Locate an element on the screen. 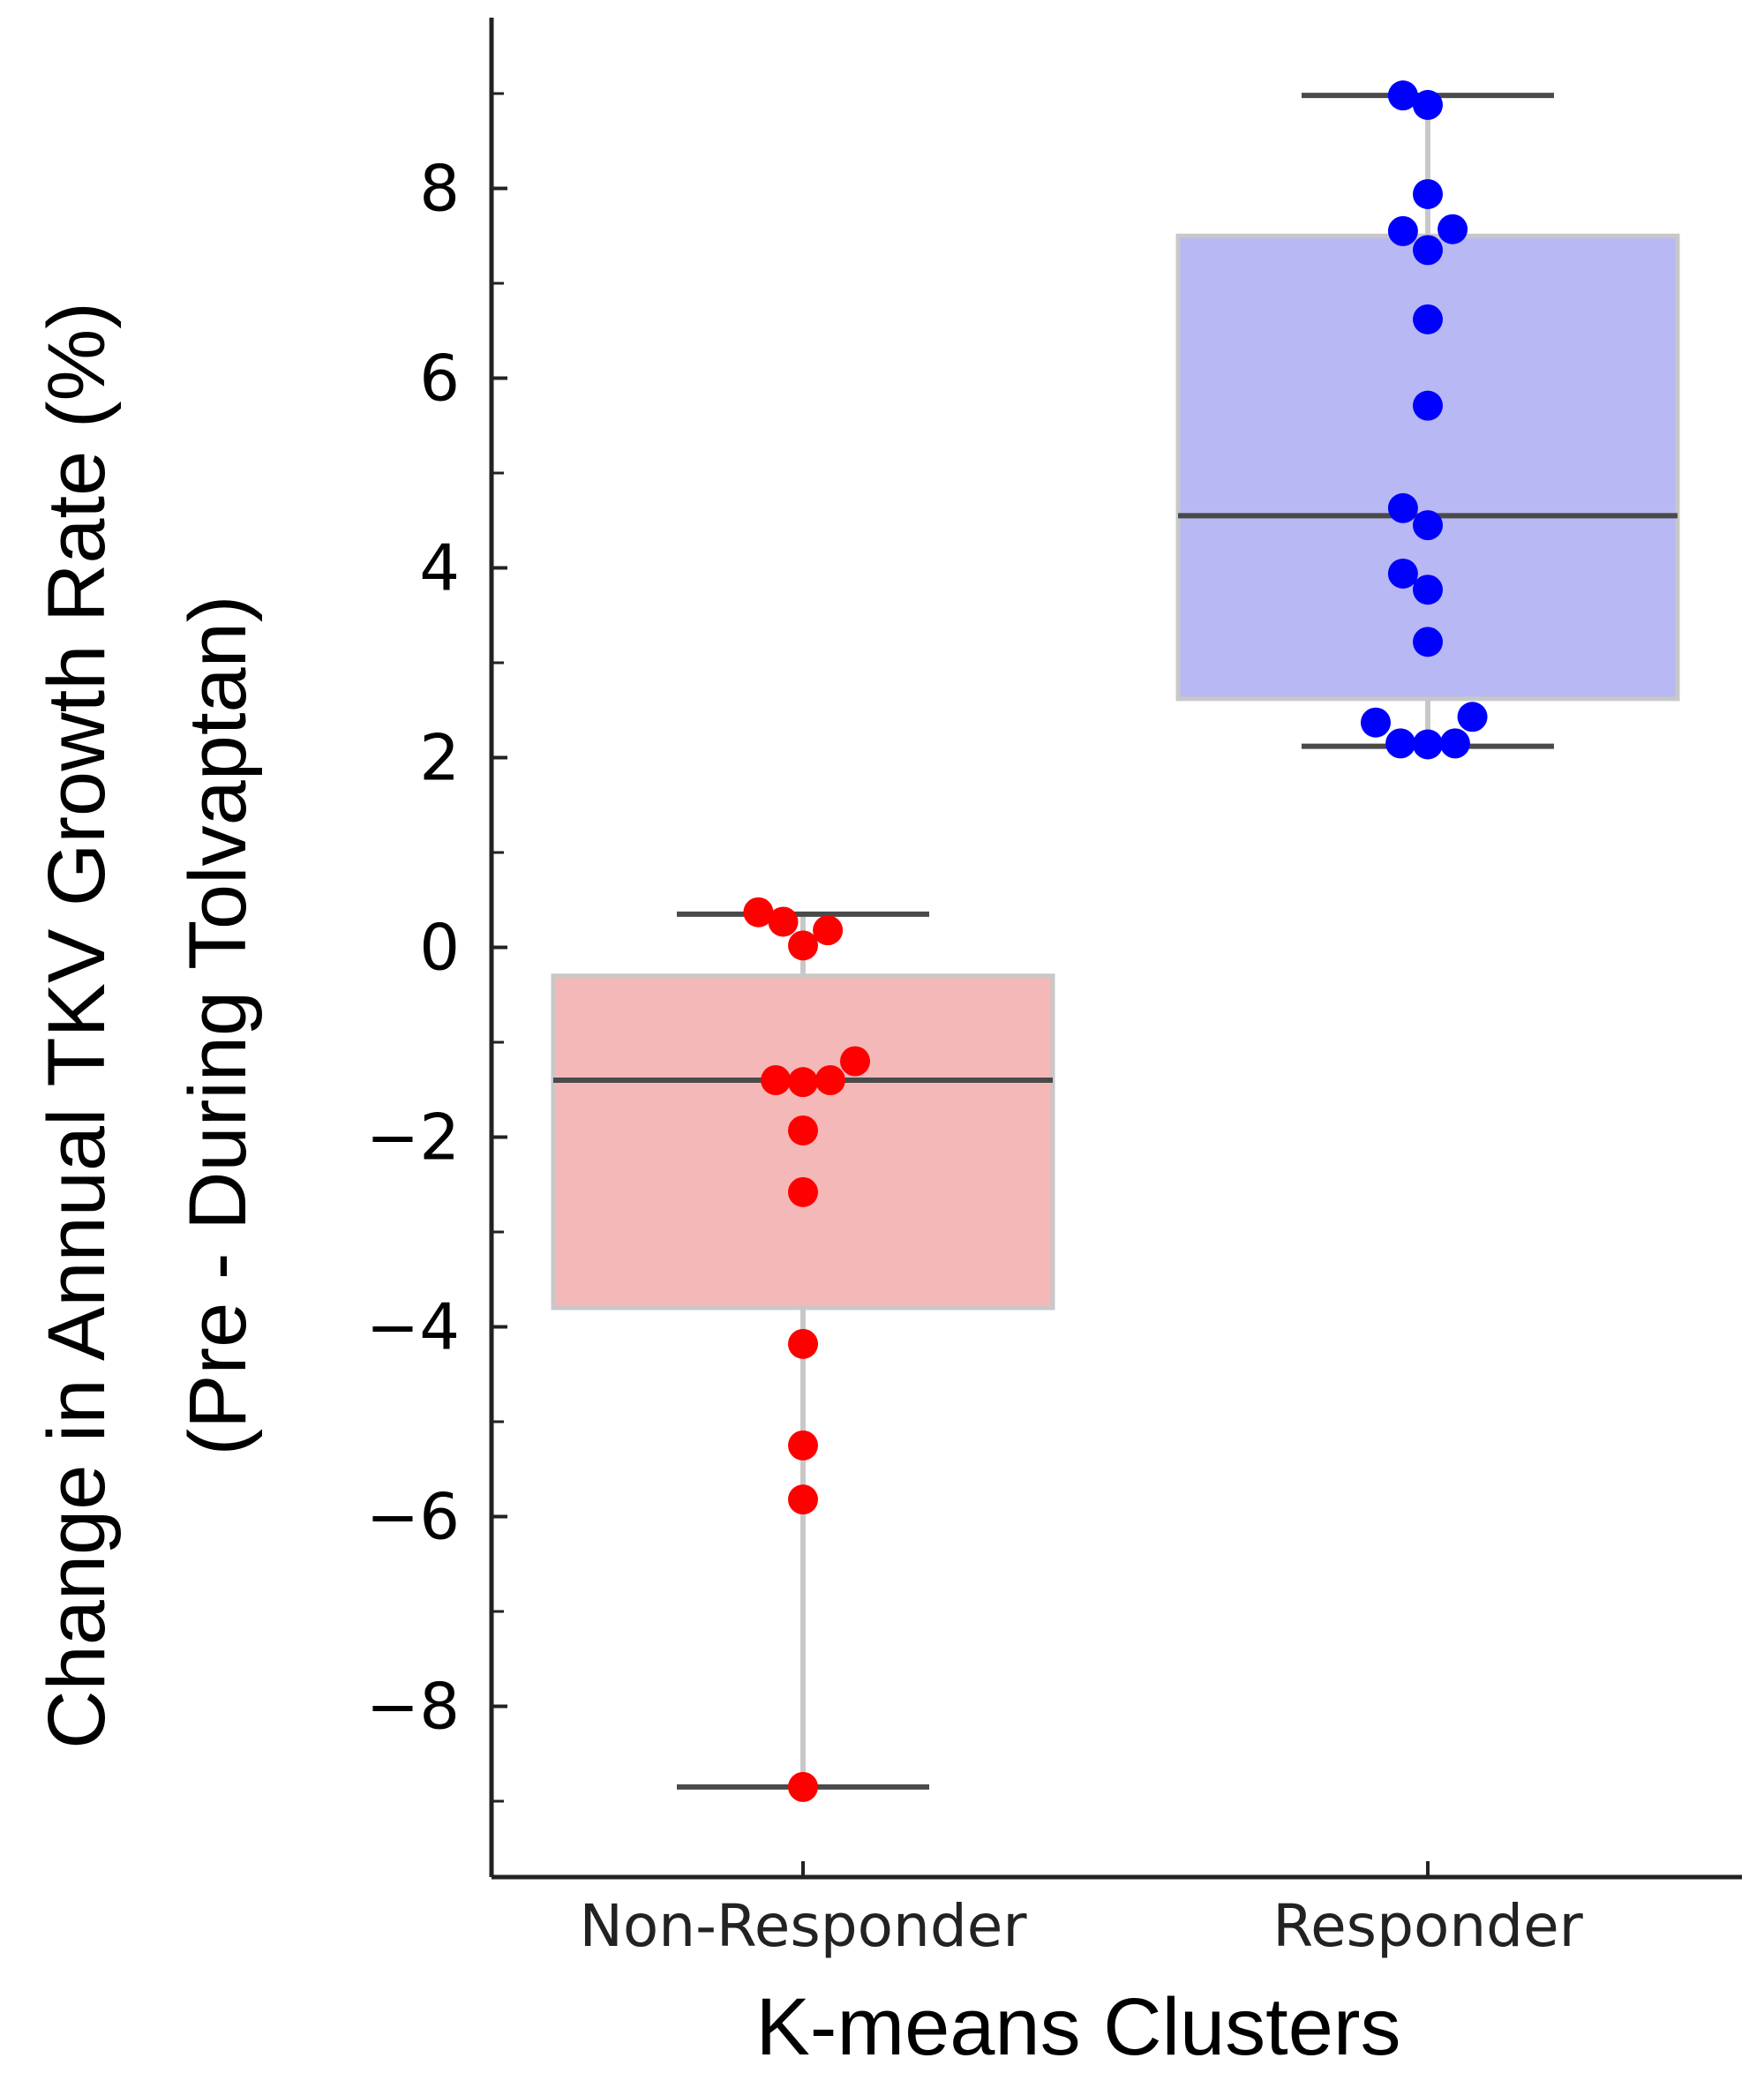 This screenshot has width=1764, height=2088. y-tick-label: −2 is located at coordinates (413, 1137).